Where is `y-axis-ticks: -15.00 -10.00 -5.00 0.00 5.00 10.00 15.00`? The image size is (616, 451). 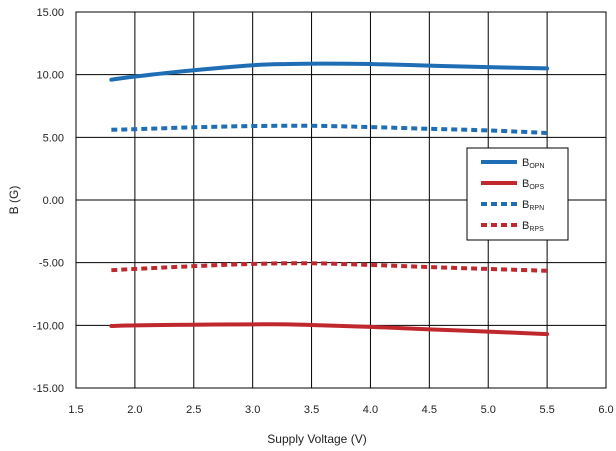
y-axis-ticks: -15.00 -10.00 -5.00 0.00 5.00 10.00 15.00 is located at coordinates (48, 201).